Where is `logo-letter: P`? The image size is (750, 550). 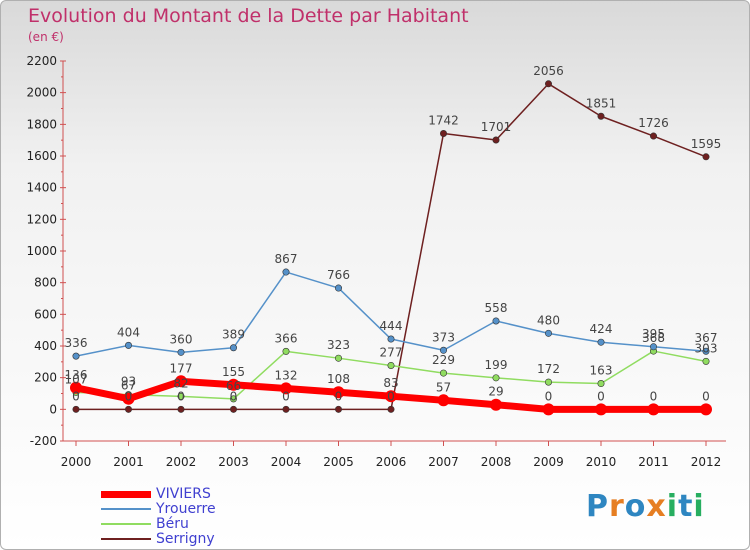 logo-letter: P is located at coordinates (597, 506).